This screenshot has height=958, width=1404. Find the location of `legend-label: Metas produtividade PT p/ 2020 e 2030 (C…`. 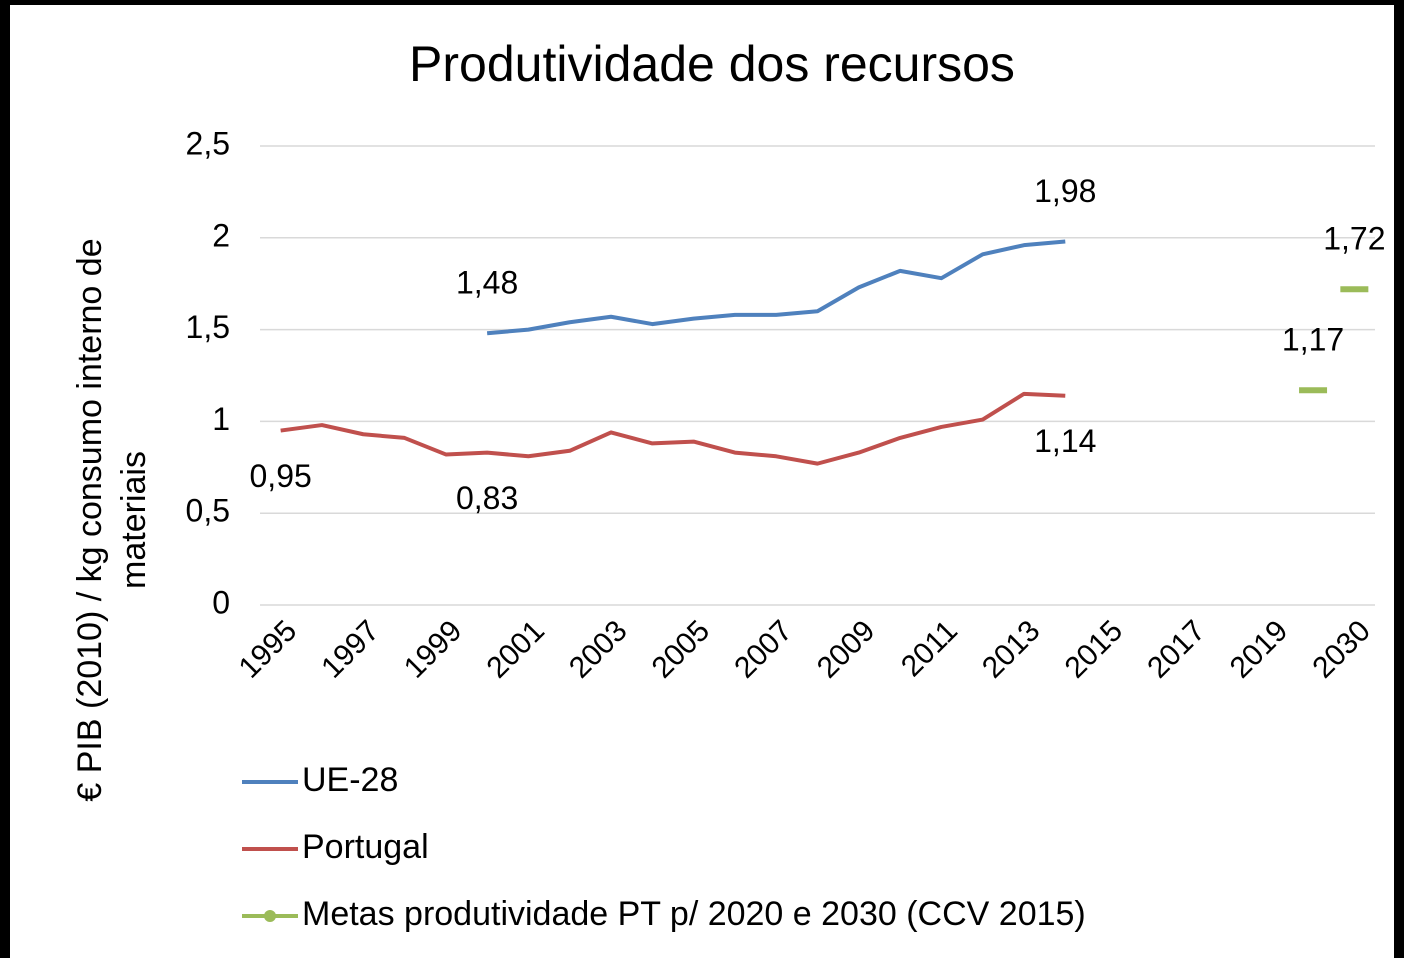

legend-label: Metas produtividade PT p/ 2020 e 2030 (C… is located at coordinates (694, 914).